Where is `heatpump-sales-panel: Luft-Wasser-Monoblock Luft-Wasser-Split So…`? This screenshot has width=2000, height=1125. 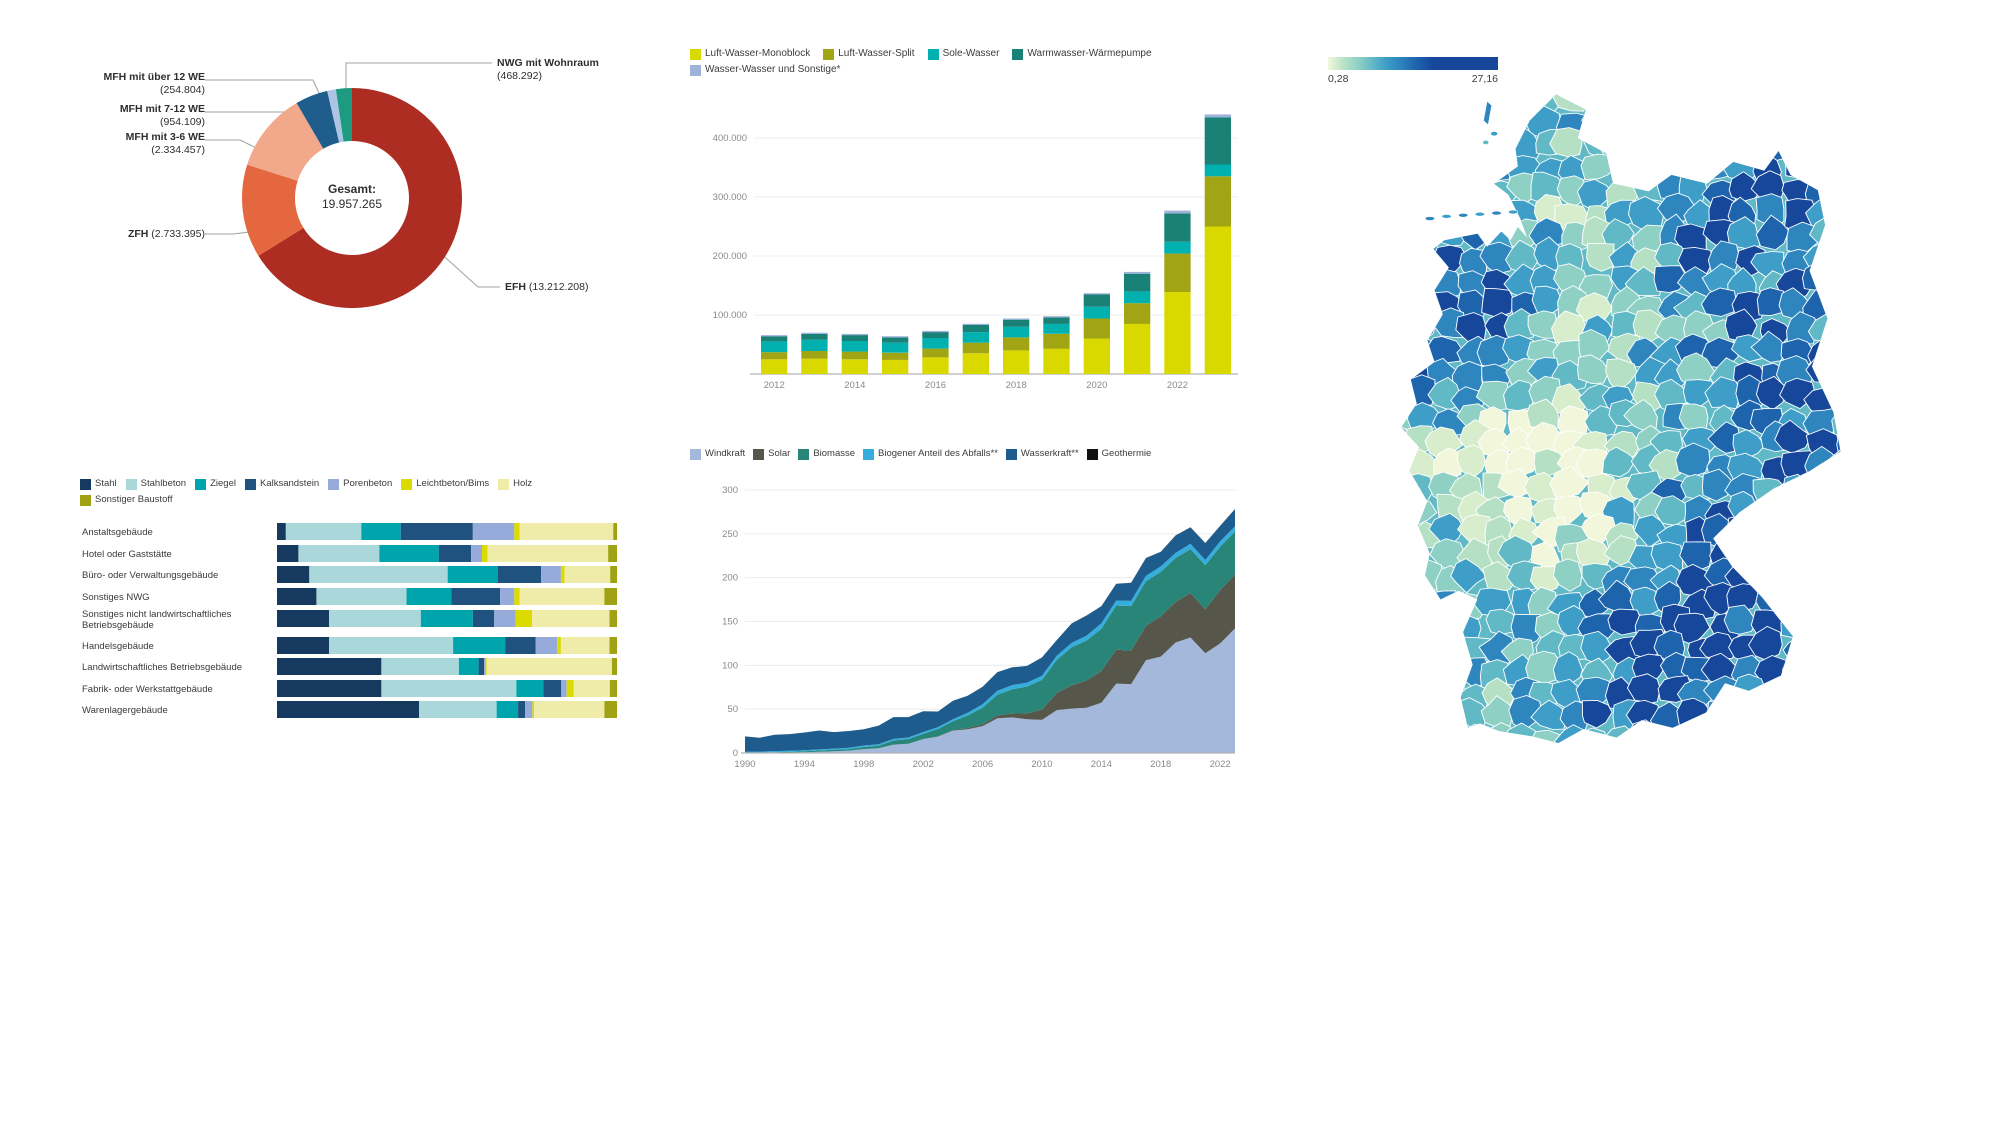 heatpump-sales-panel: Luft-Wasser-Monoblock Luft-Wasser-Split So… is located at coordinates (975, 220).